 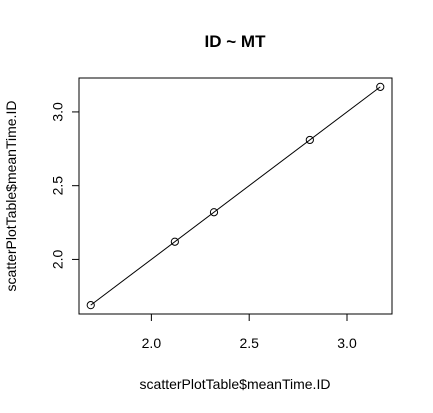 I want to click on chart-title: ID ~ MT, so click(x=236, y=41).